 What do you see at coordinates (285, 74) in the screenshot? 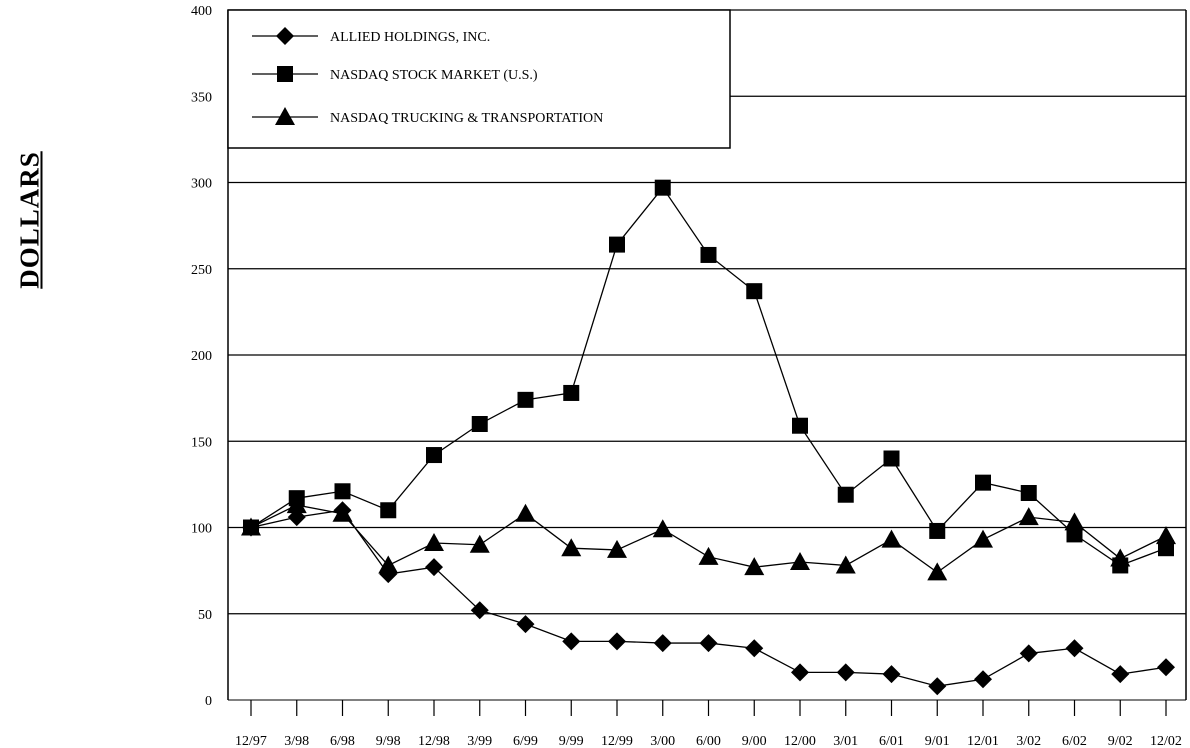
I see `legend-marker-square` at bounding box center [285, 74].